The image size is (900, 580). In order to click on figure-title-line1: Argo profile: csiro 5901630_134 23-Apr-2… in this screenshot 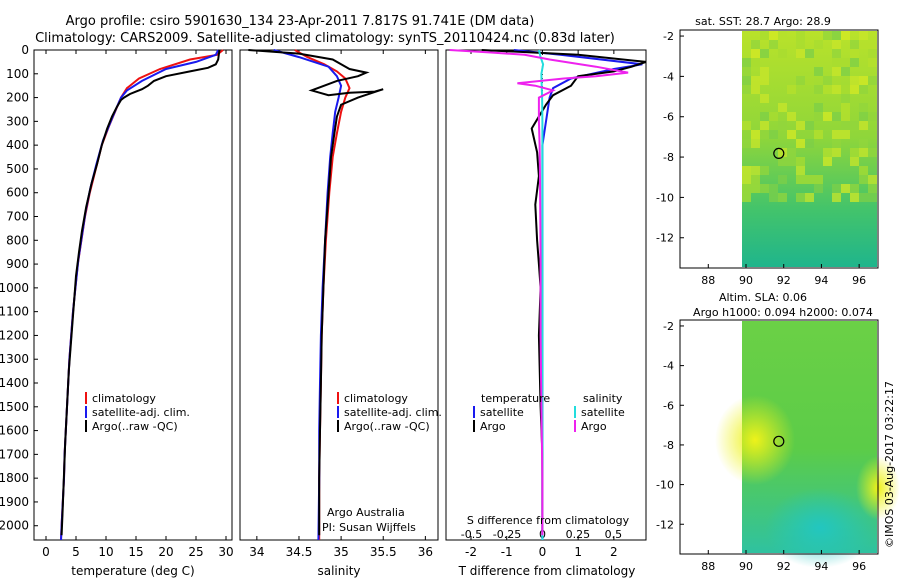, I will do `click(300, 21)`.